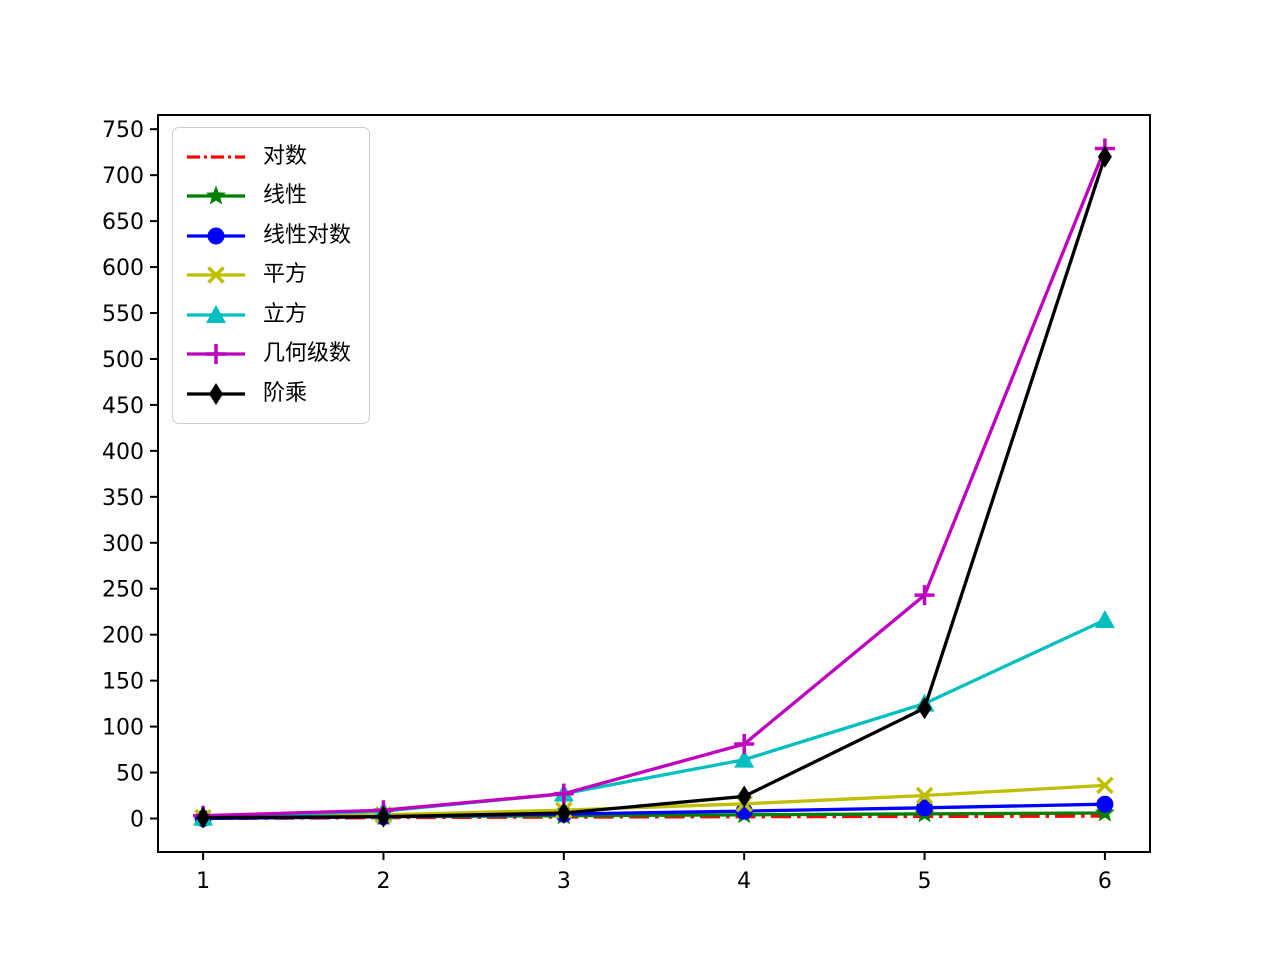  I want to click on x-tick-label: 5, so click(925, 881).